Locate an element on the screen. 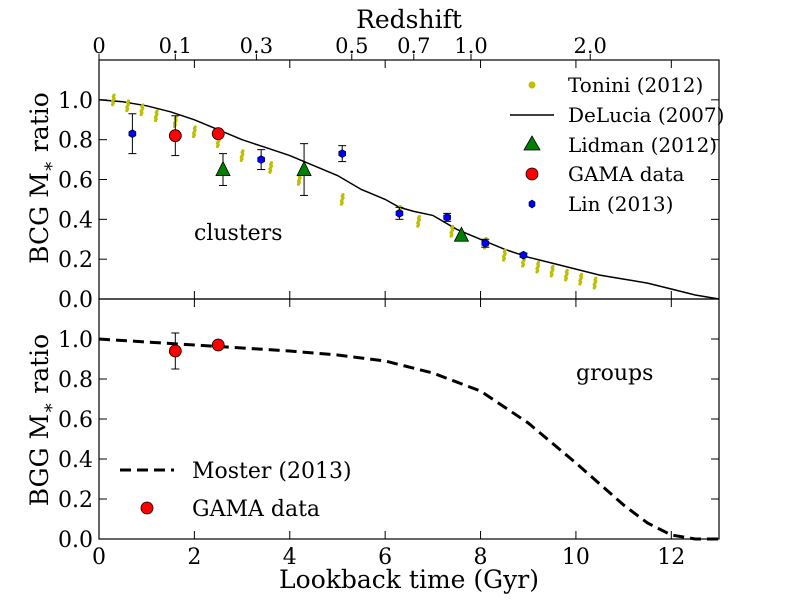  top-ytick-label: 0.6 is located at coordinates (75, 181).